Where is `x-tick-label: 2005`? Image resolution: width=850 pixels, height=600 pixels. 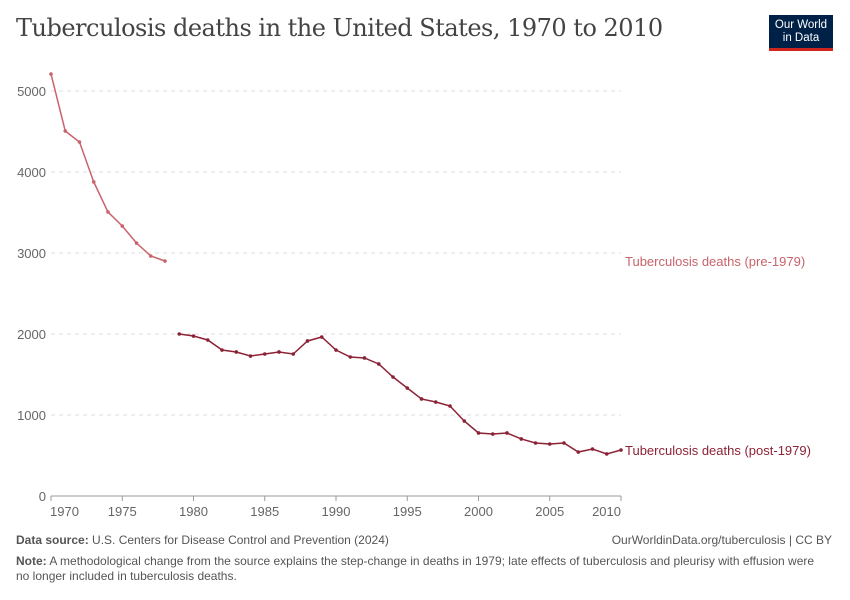 x-tick-label: 2005 is located at coordinates (549, 511).